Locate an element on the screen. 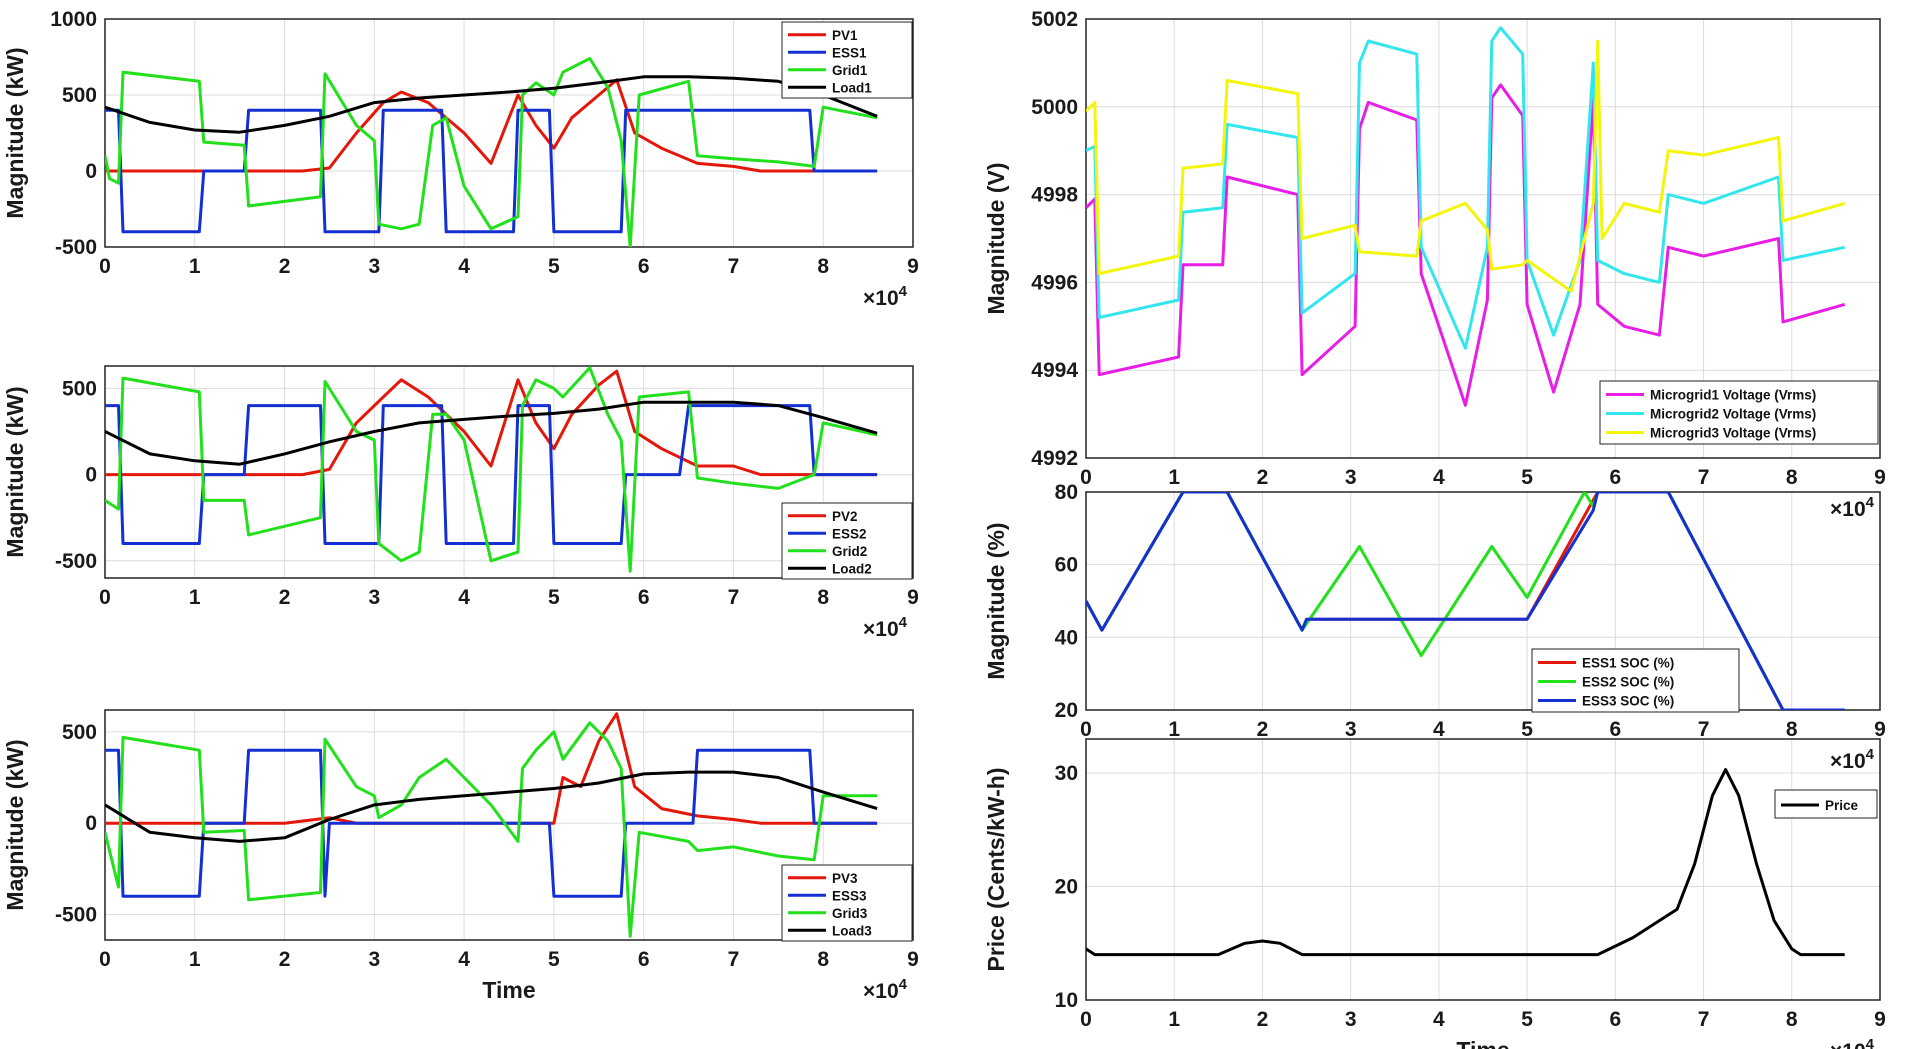 The height and width of the screenshot is (1049, 1905). legend-entry: ESS2 SOC (%) is located at coordinates (1628, 682).